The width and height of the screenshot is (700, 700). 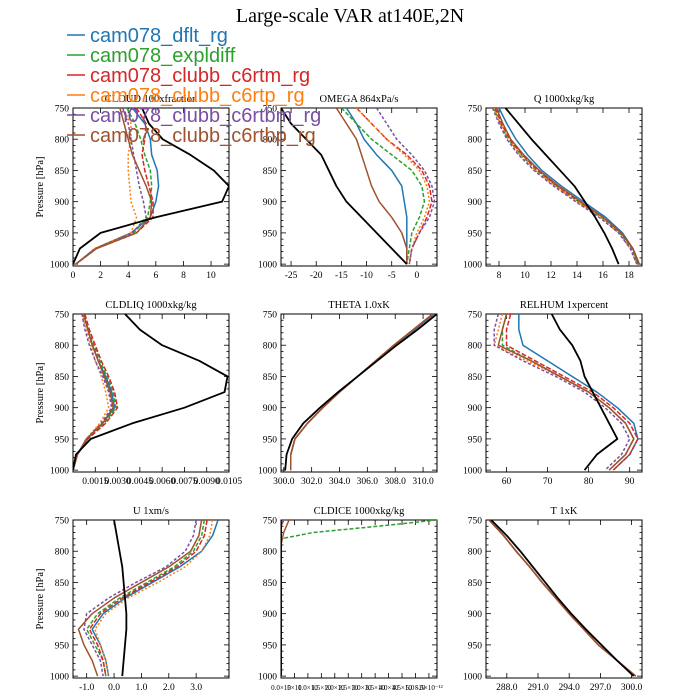 I want to click on x-tick-label: 10, so click(x=525, y=276).